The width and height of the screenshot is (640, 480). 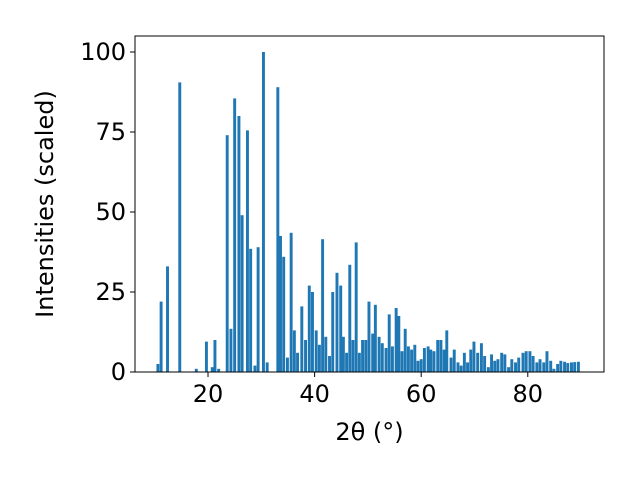 I want to click on y-axis-label: Intensities (scaled), so click(x=45, y=204).